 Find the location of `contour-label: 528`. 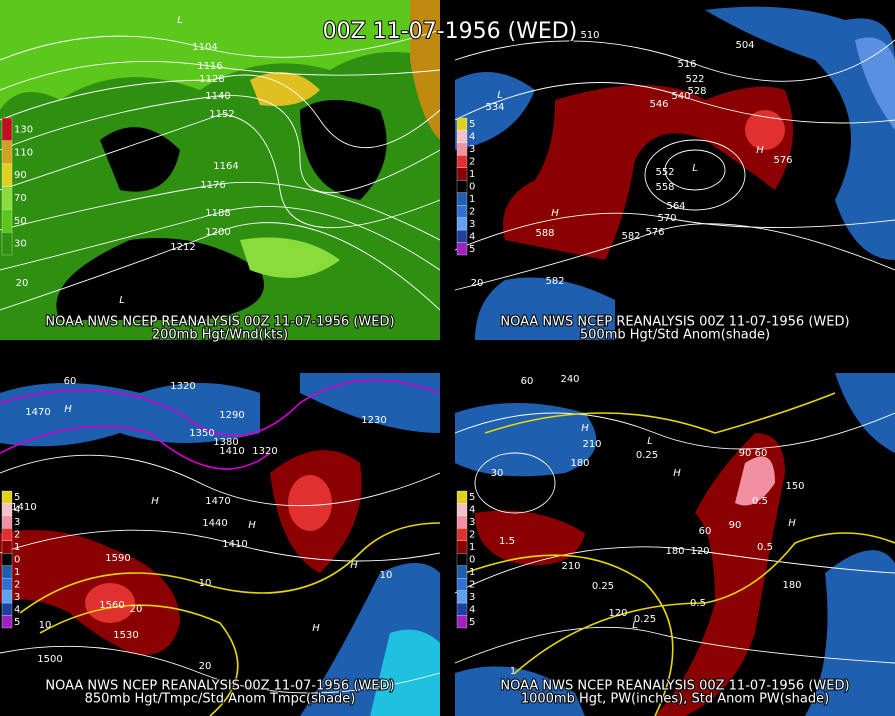

contour-label: 528 is located at coordinates (696, 91).